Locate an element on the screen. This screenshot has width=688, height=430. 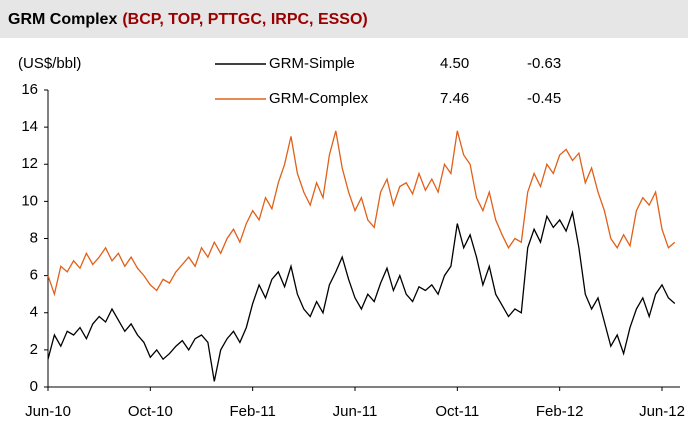
x-tick-label: Oct-11 is located at coordinates (457, 411).